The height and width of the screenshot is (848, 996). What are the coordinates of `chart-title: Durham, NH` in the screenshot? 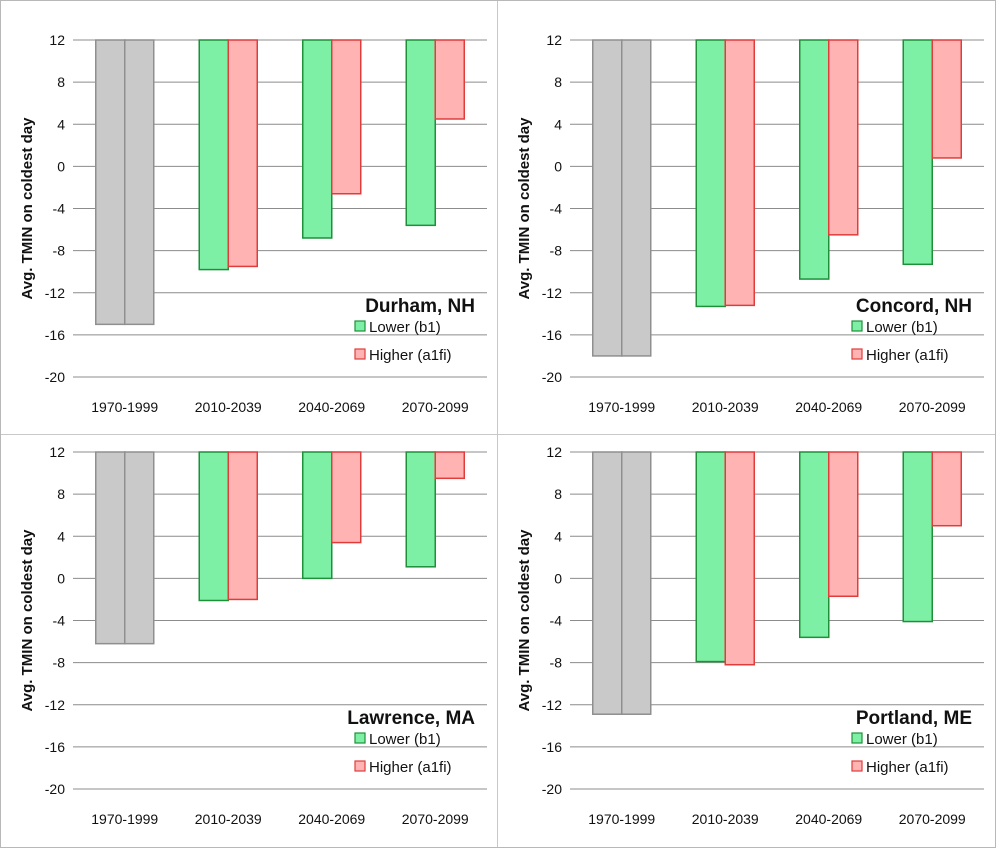 It's located at (420, 306).